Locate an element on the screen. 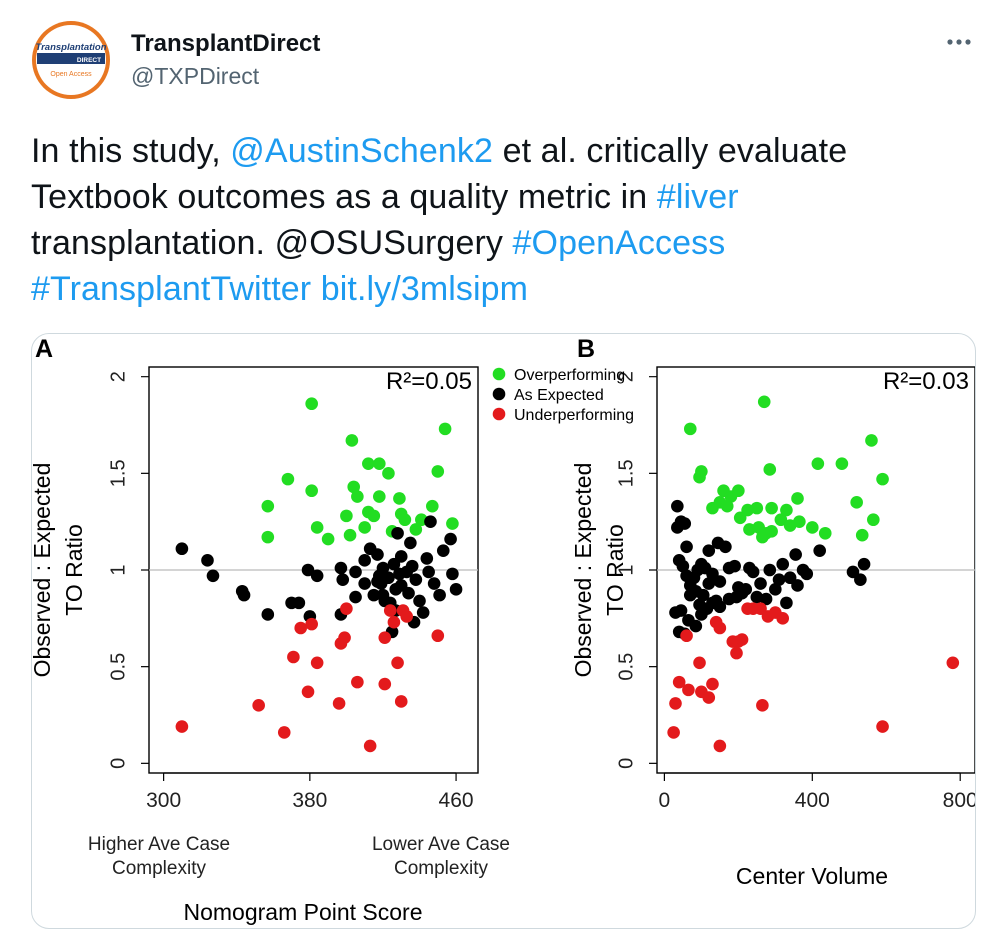 The image size is (1006, 950). panel-label: A is located at coordinates (44, 349).